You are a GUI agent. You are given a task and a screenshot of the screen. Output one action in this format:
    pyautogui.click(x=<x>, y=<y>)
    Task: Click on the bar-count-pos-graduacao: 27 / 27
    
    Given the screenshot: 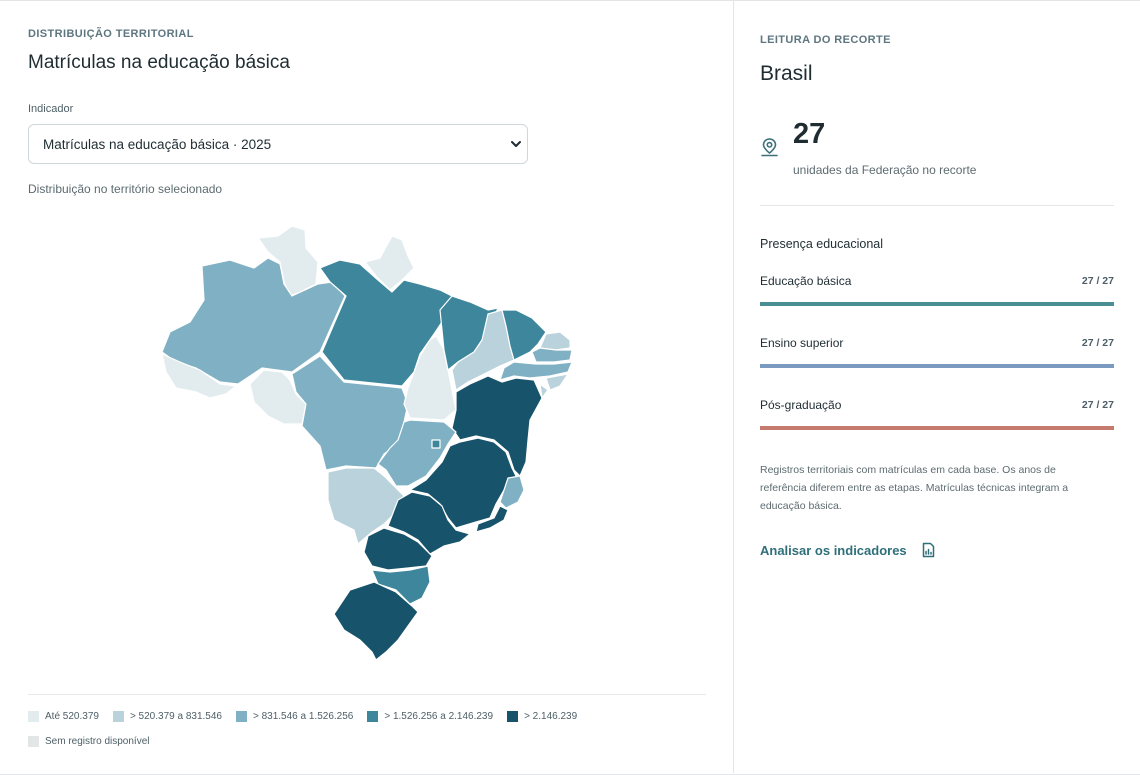 What is the action you would take?
    pyautogui.click(x=1097, y=405)
    